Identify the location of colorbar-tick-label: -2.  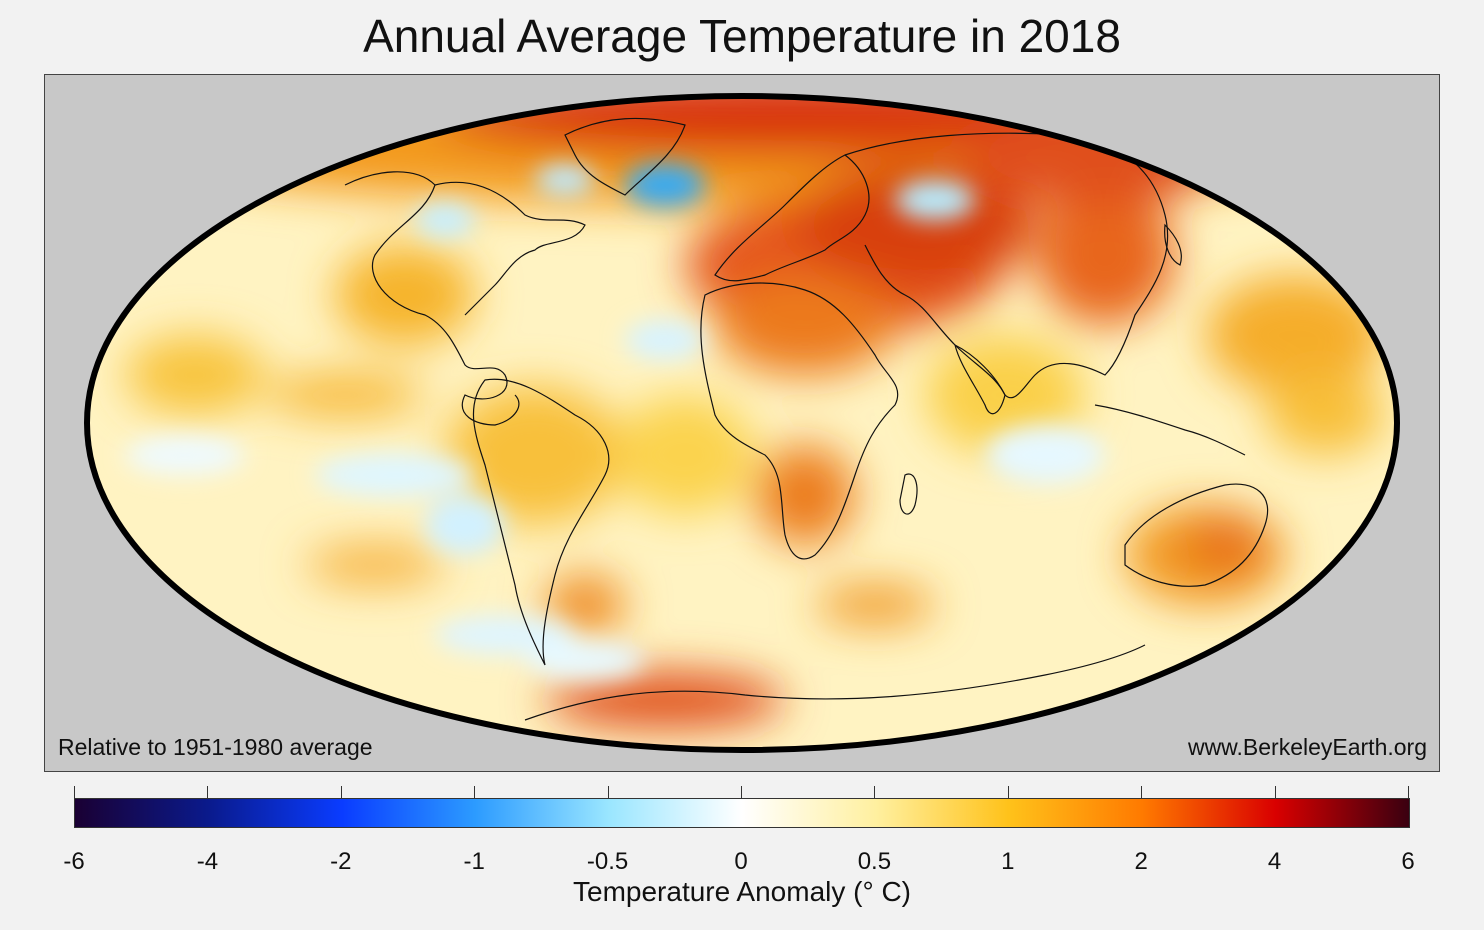
(341, 861).